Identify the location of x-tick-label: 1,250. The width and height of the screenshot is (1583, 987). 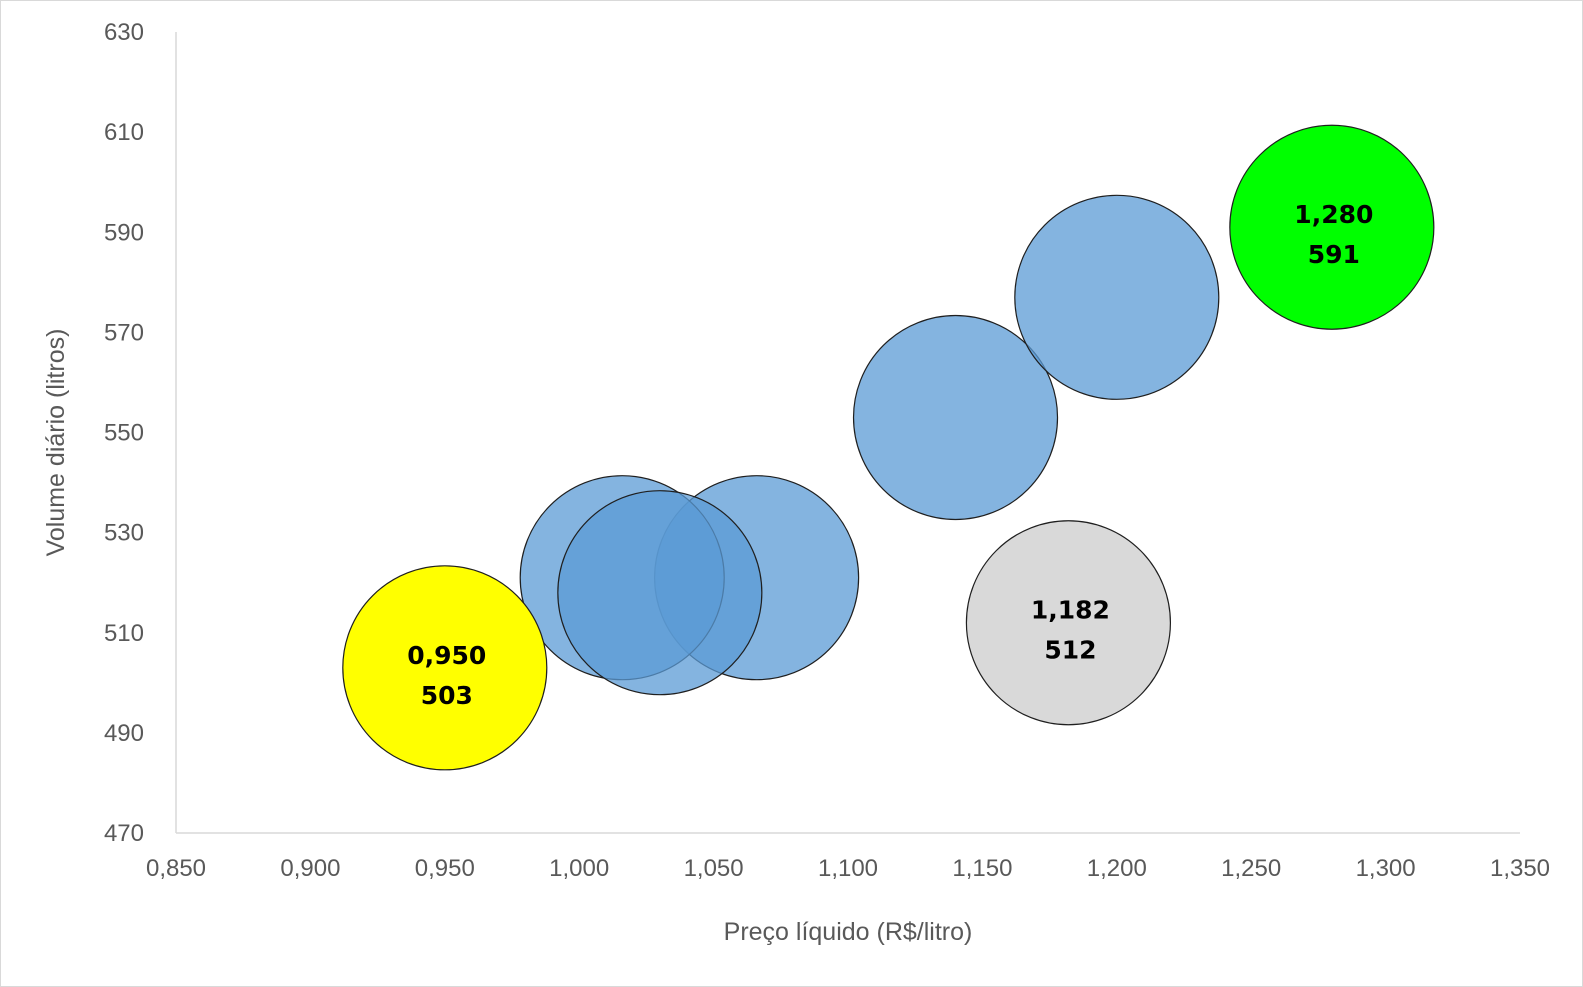
(1251, 868).